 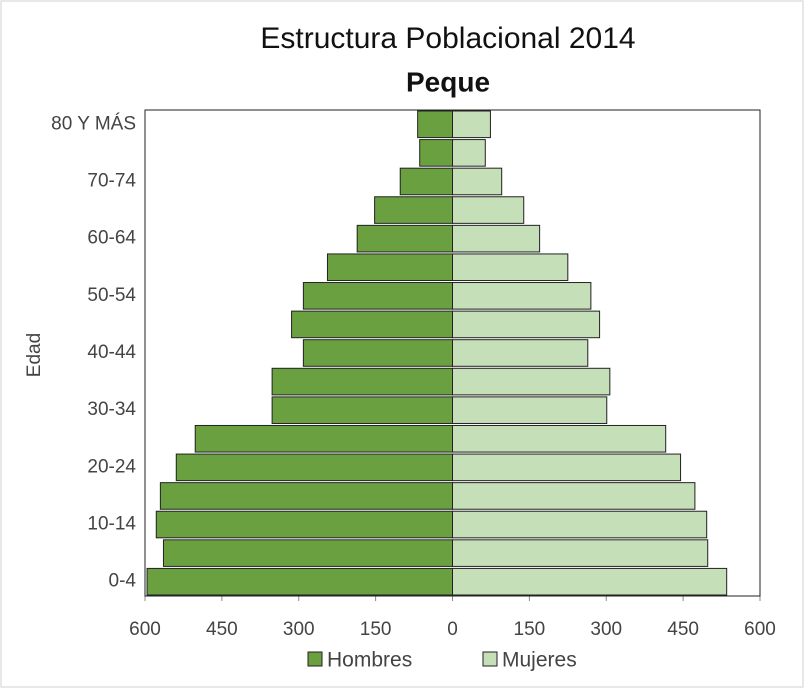 I want to click on y-tick-label: 50-54, so click(x=111, y=295).